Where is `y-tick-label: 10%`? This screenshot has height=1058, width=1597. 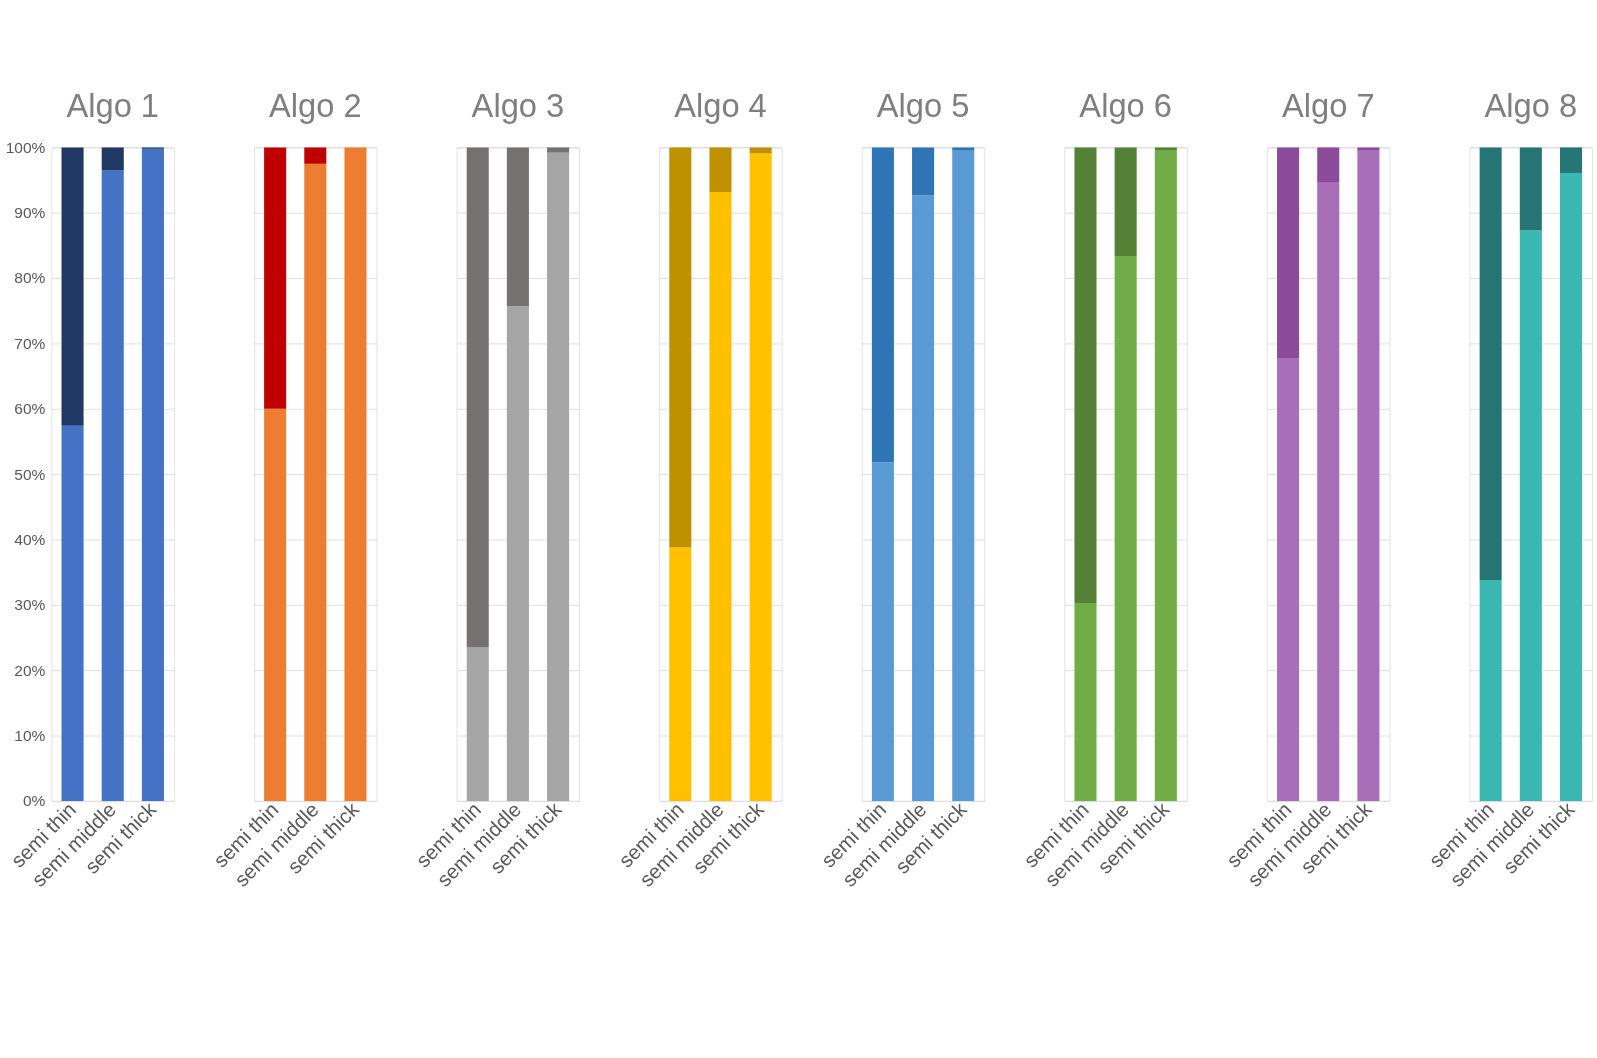 y-tick-label: 10% is located at coordinates (30, 735).